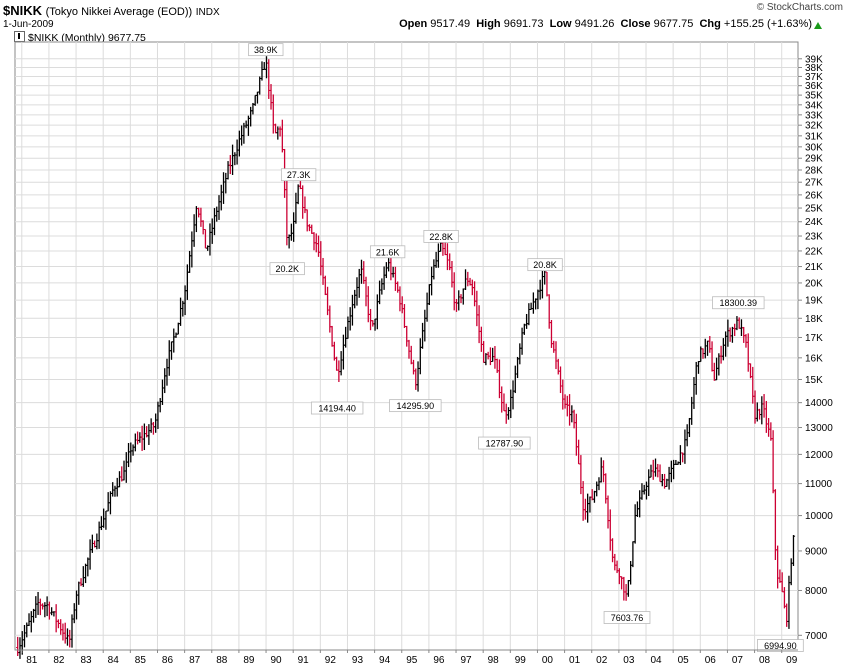 Image resolution: width=850 pixels, height=668 pixels. What do you see at coordinates (28, 24) in the screenshot?
I see `quote-date: 1-Jun-2009` at bounding box center [28, 24].